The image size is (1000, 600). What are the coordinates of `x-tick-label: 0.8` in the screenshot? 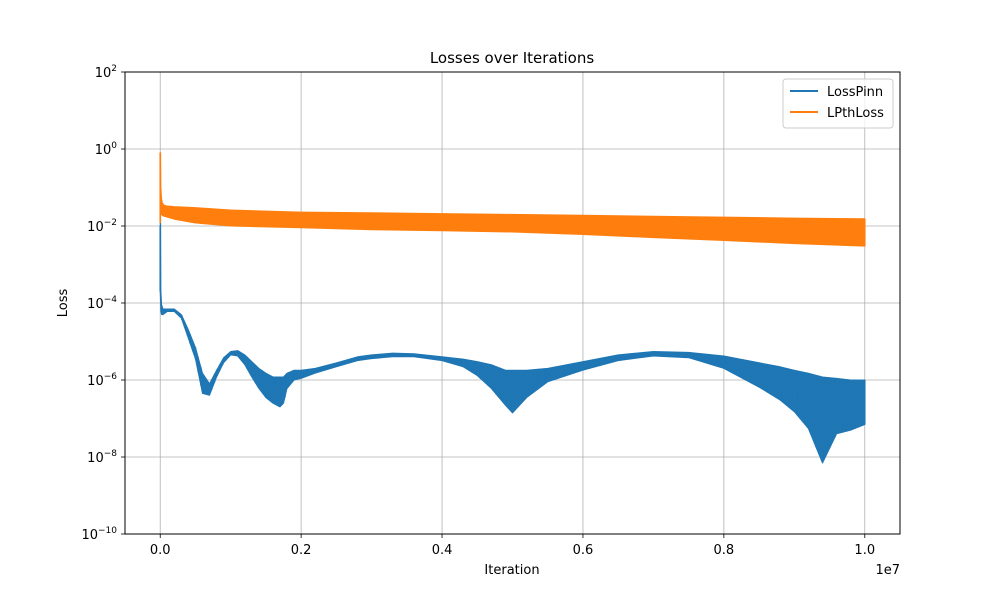 It's located at (724, 550).